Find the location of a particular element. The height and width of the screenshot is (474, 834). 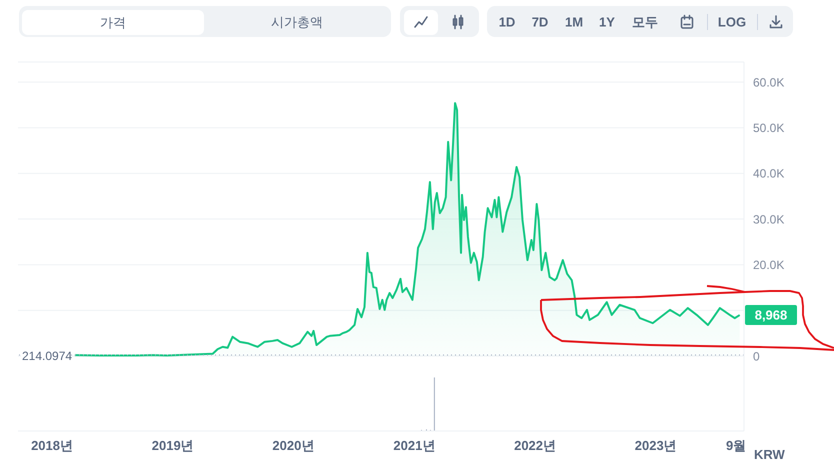

text: 모두 is located at coordinates (645, 22).